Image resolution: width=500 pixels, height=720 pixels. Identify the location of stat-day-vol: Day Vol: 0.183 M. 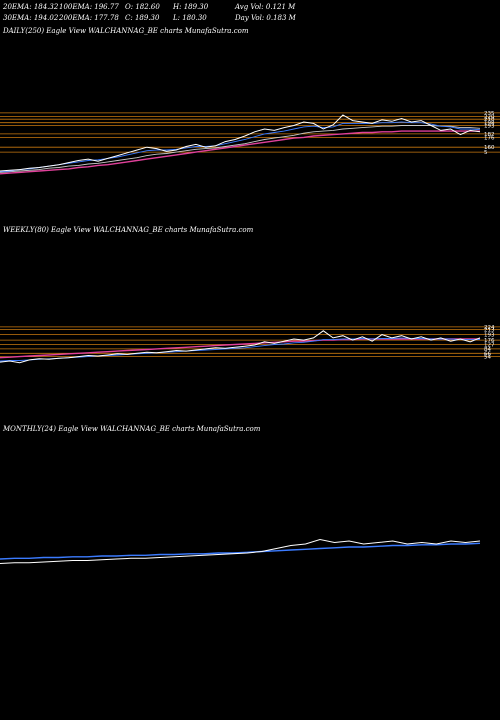
(265, 18).